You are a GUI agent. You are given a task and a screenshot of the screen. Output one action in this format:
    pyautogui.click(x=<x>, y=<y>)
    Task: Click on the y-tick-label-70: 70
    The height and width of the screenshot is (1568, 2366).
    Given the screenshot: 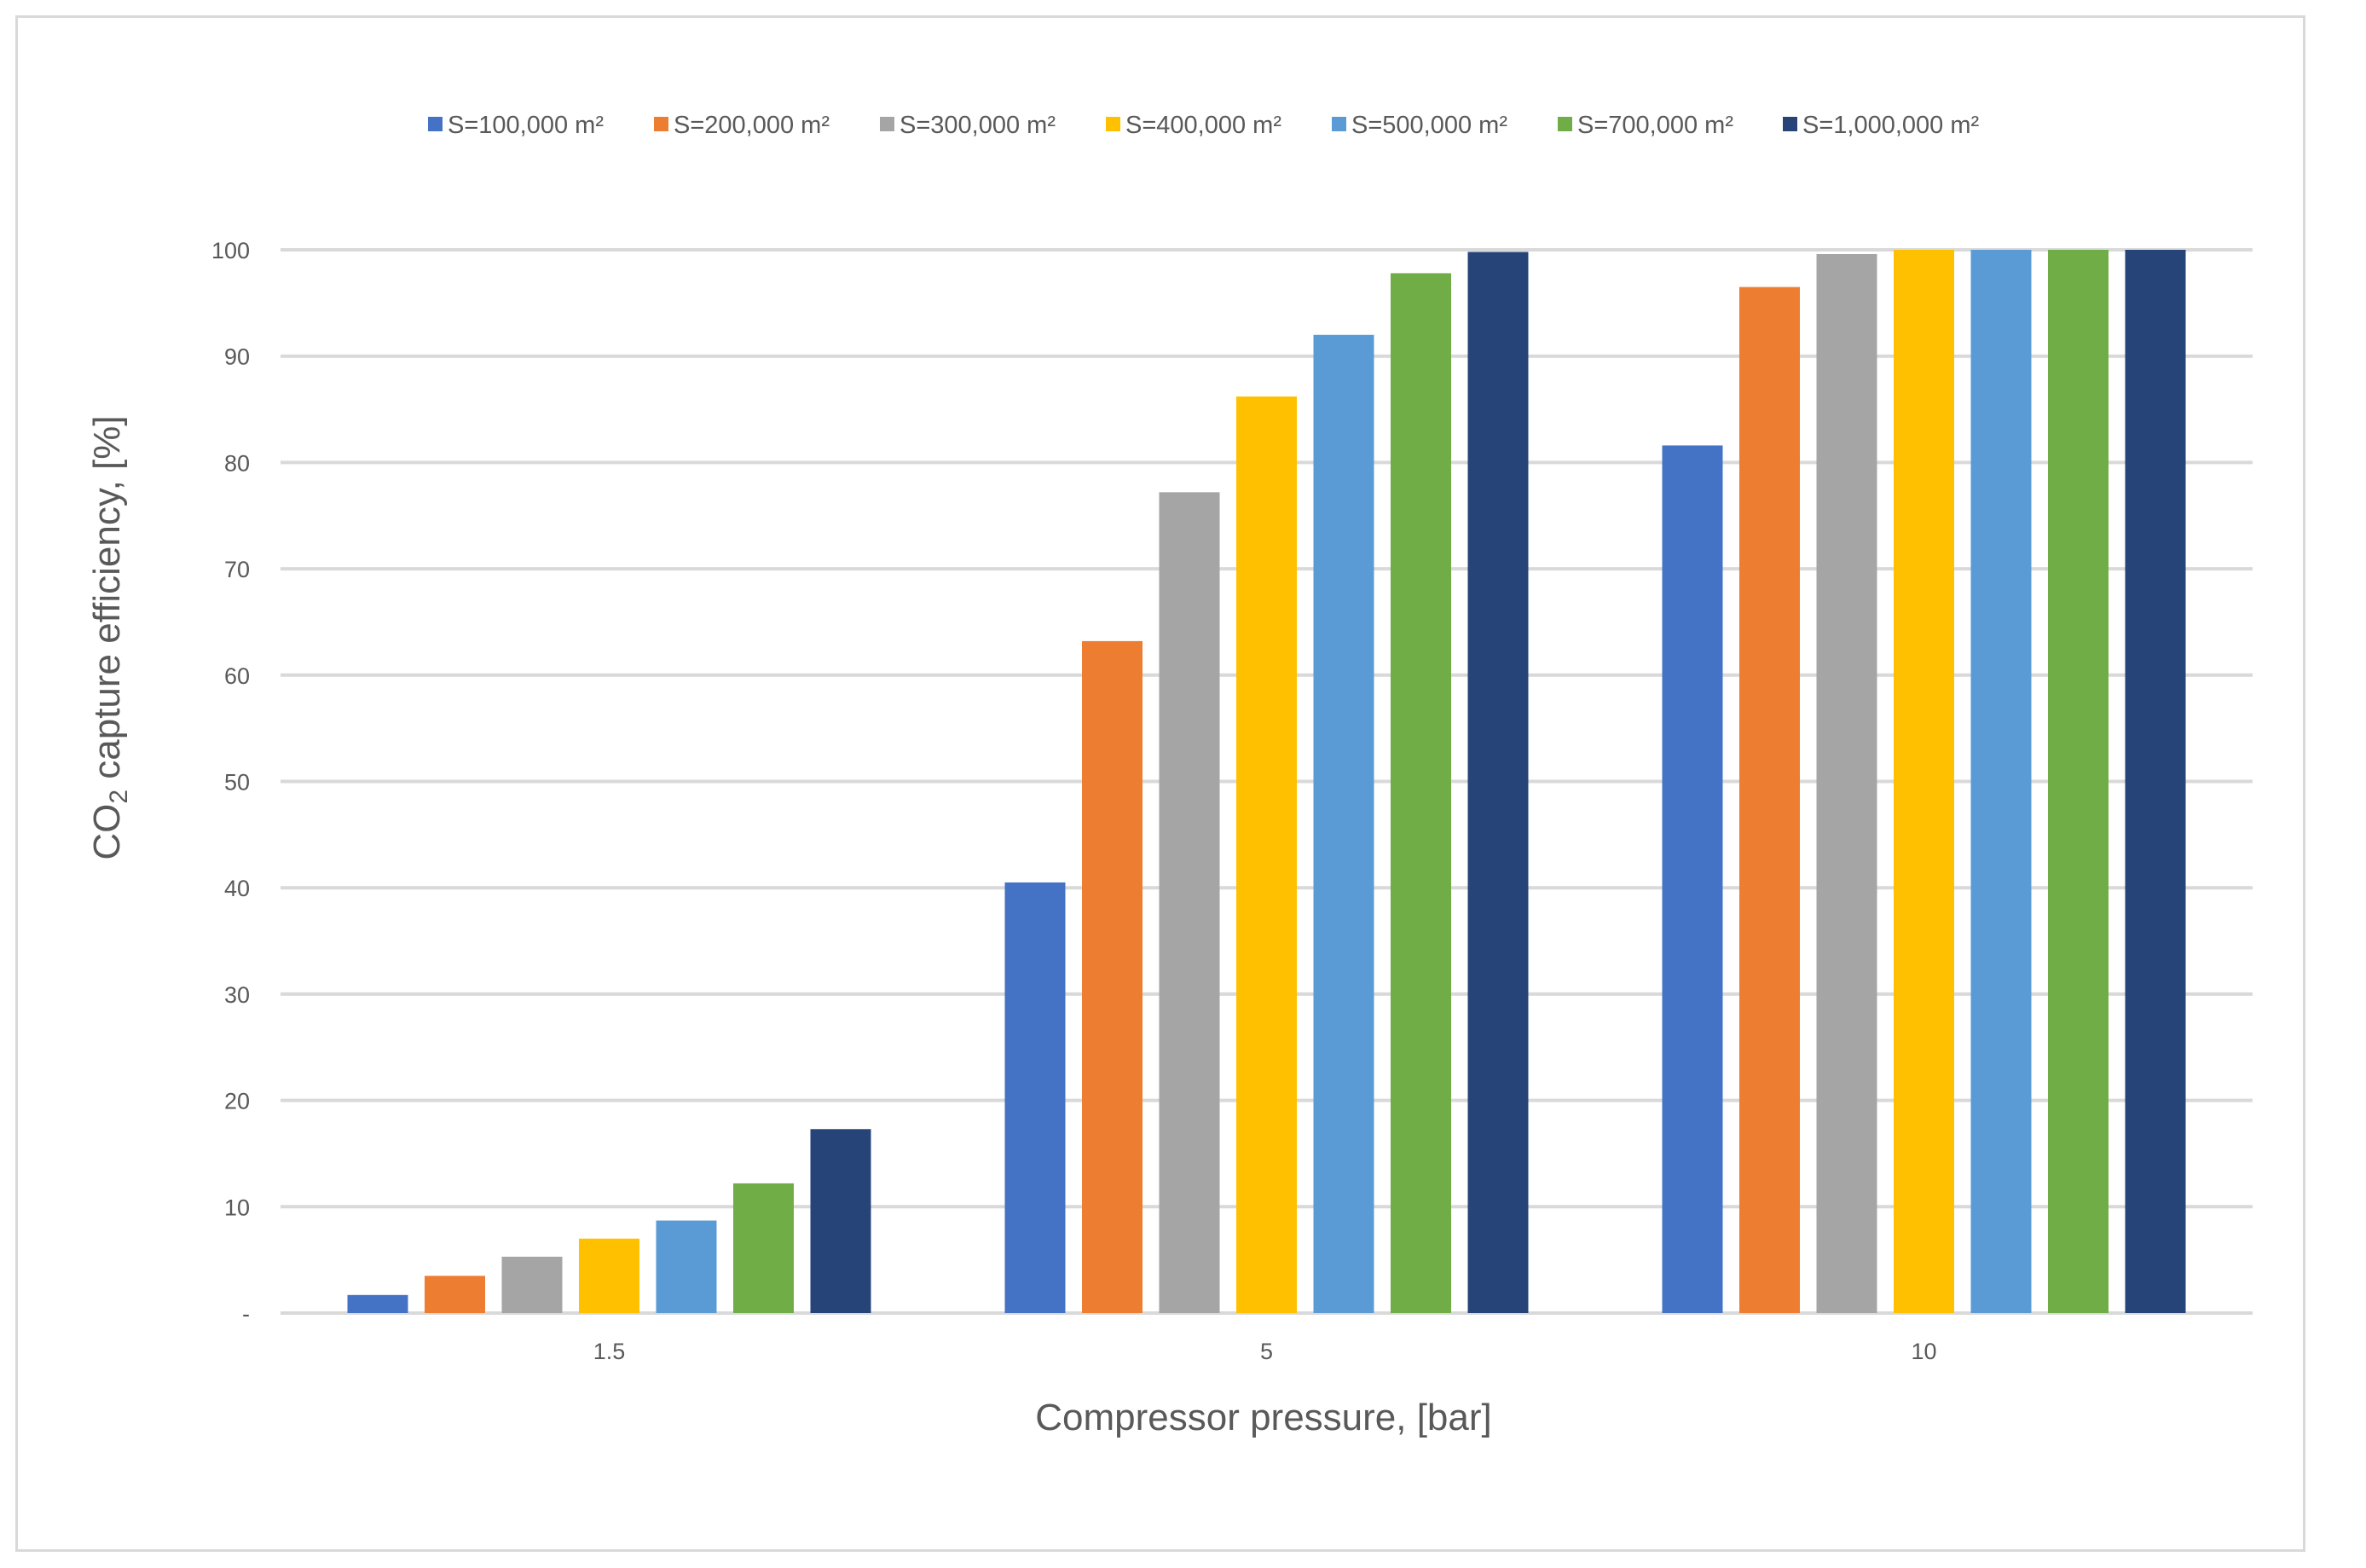 What is the action you would take?
    pyautogui.click(x=237, y=569)
    